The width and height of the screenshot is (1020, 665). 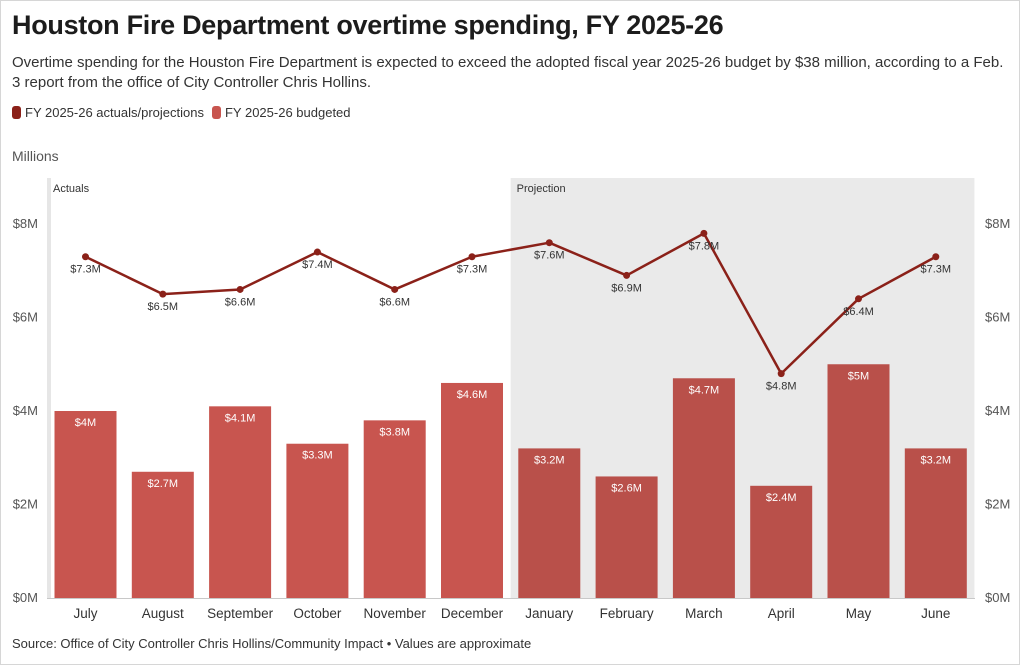 I want to click on legend-item-budgeted: FY 2025-26 budgeted, so click(x=281, y=112).